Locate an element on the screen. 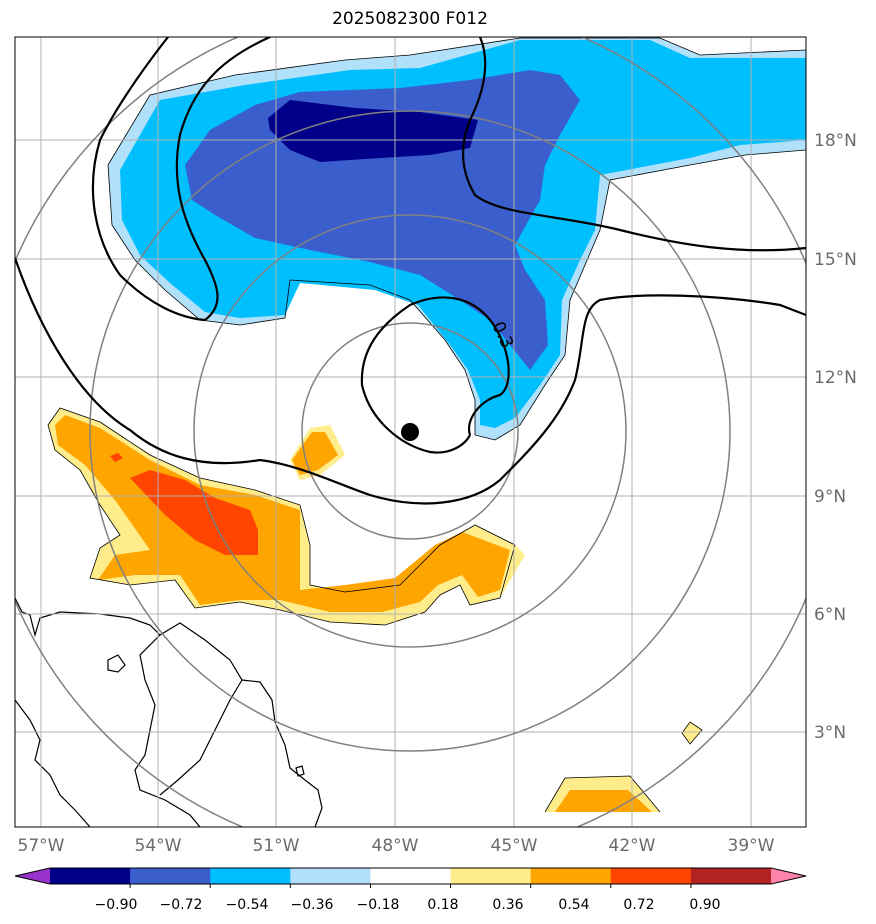  colorbar-tick-label: −0.54 is located at coordinates (247, 905).